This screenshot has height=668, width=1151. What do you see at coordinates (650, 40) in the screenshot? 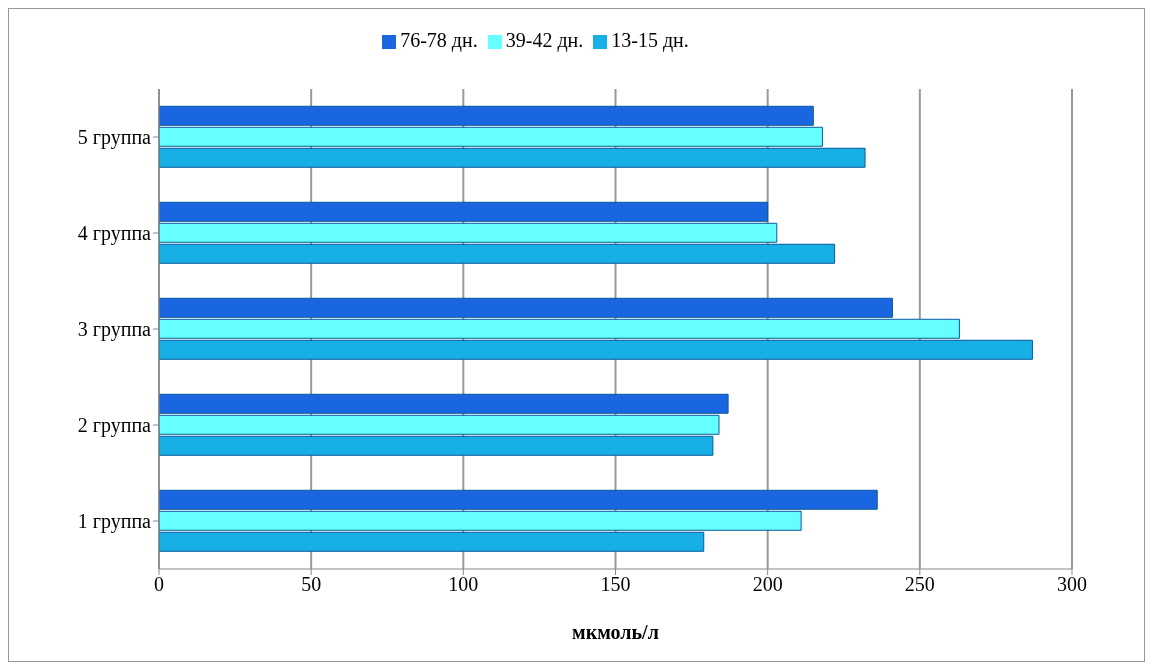
I see `legend-label: 13-15 дн.` at bounding box center [650, 40].